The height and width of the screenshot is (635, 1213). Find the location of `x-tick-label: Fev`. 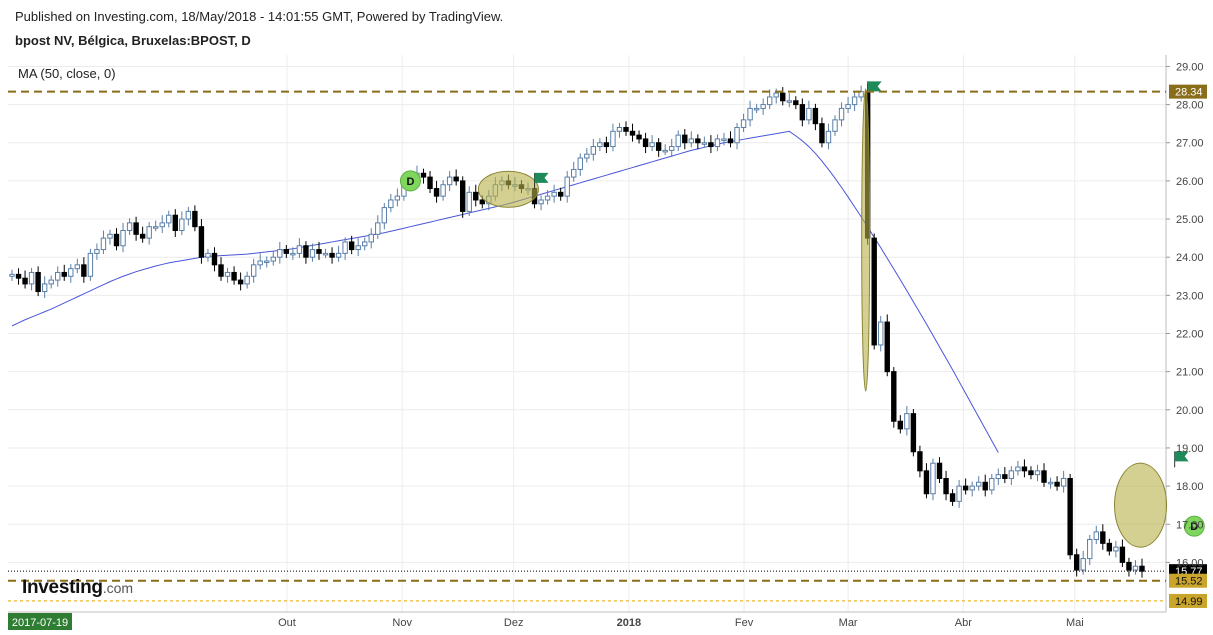

x-tick-label: Fev is located at coordinates (744, 623).